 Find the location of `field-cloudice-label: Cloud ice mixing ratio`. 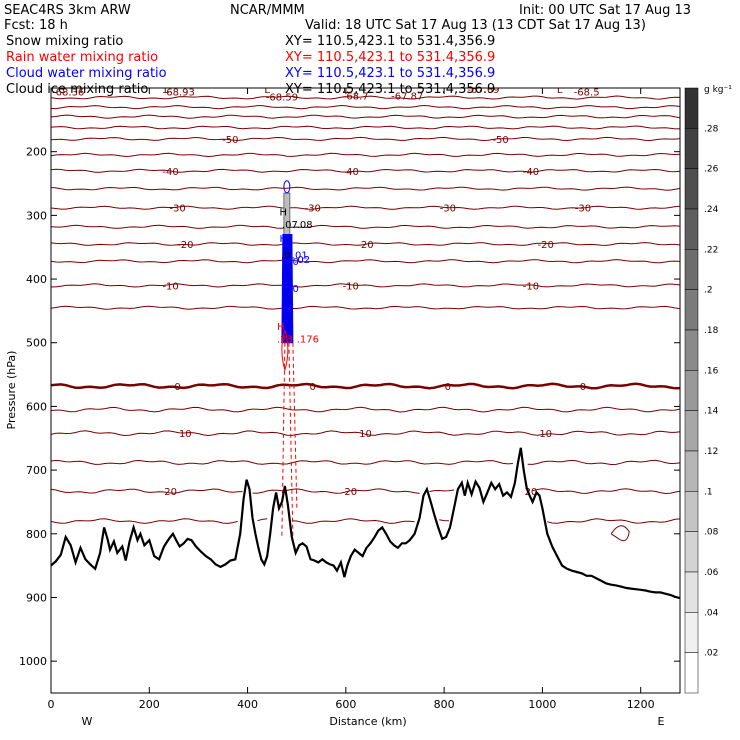

field-cloudice-label: Cloud ice mixing ratio is located at coordinates (77, 89).